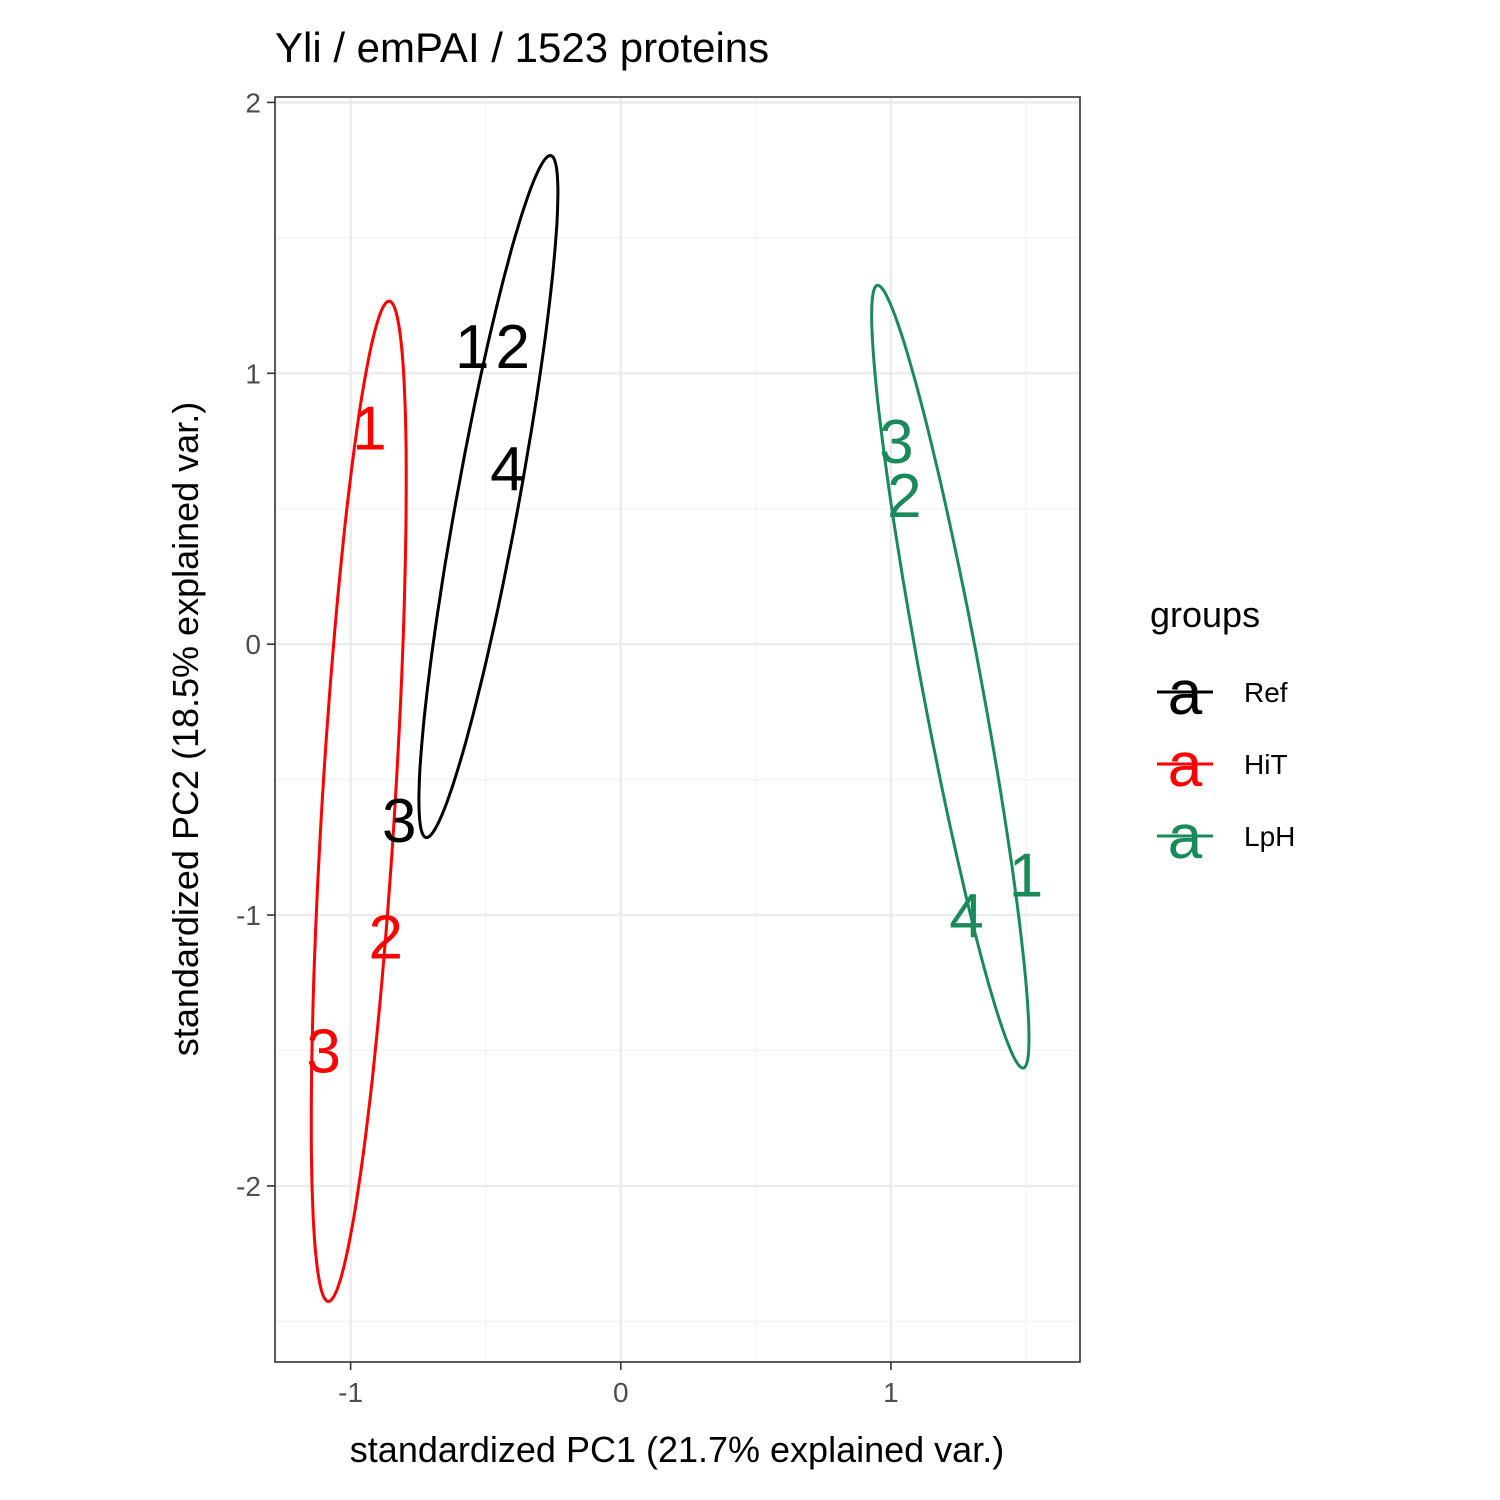  Describe the element at coordinates (950, 676) in the screenshot. I see `ellipse-lph` at that location.